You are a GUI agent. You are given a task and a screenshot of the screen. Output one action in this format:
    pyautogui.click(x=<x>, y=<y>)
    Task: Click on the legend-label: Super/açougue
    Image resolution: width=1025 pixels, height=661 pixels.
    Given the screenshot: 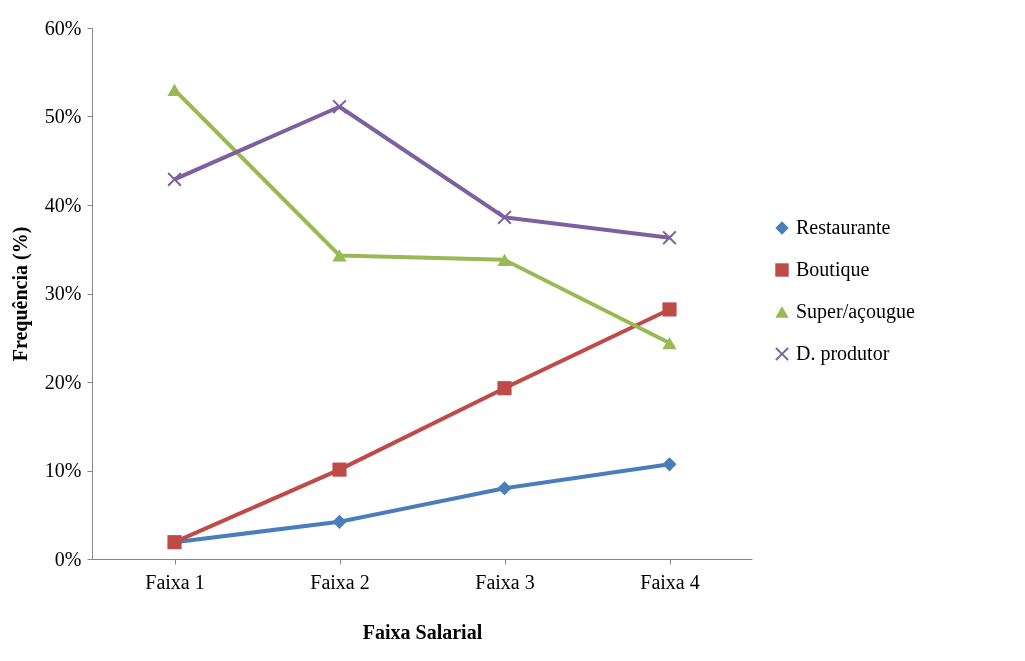 What is the action you would take?
    pyautogui.click(x=855, y=311)
    